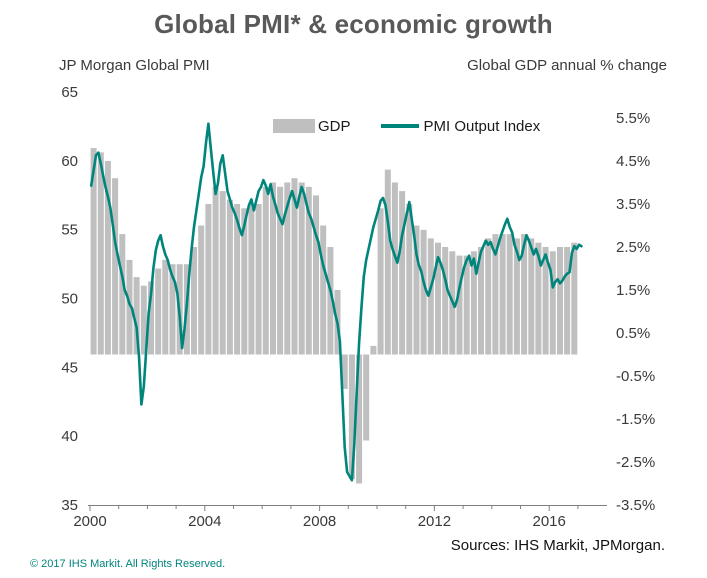 This screenshot has height=578, width=707. What do you see at coordinates (633, 204) in the screenshot?
I see `right-axis-tick-label: 3.5%` at bounding box center [633, 204].